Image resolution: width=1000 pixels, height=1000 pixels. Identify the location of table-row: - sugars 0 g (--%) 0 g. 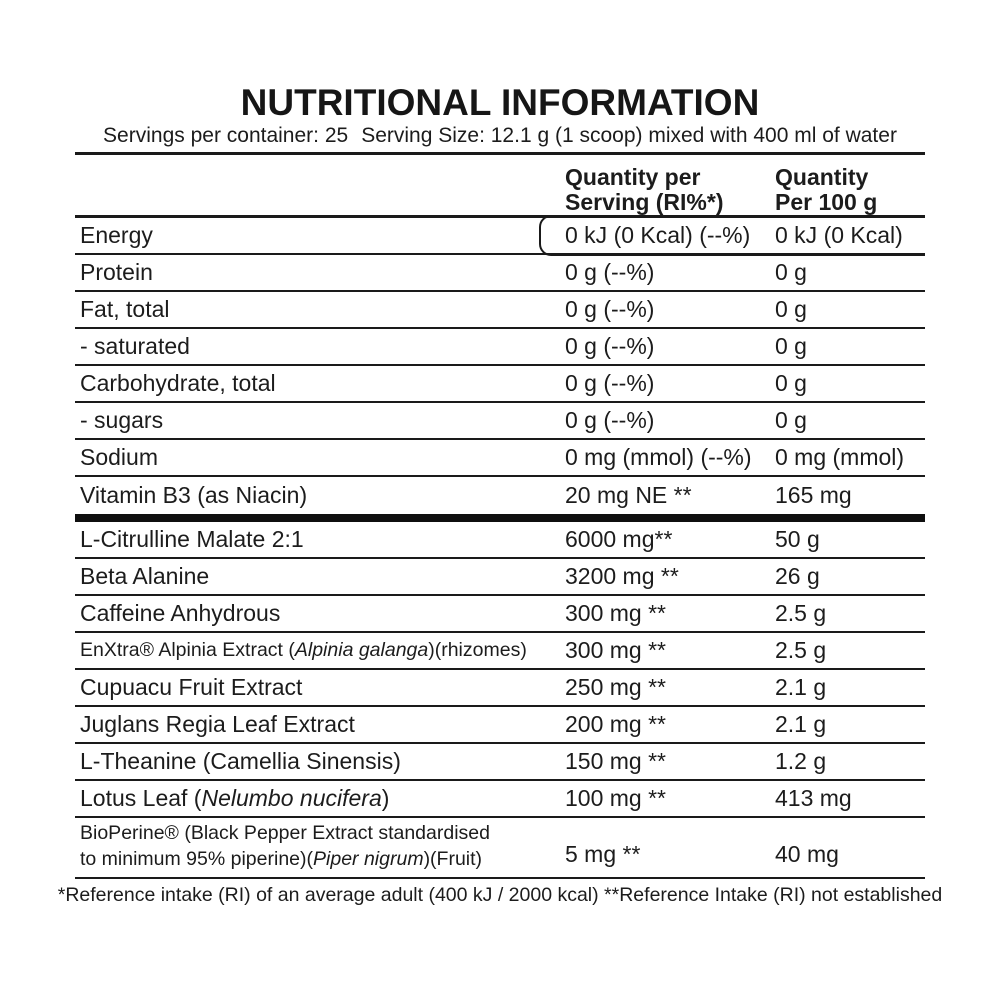
(500, 421).